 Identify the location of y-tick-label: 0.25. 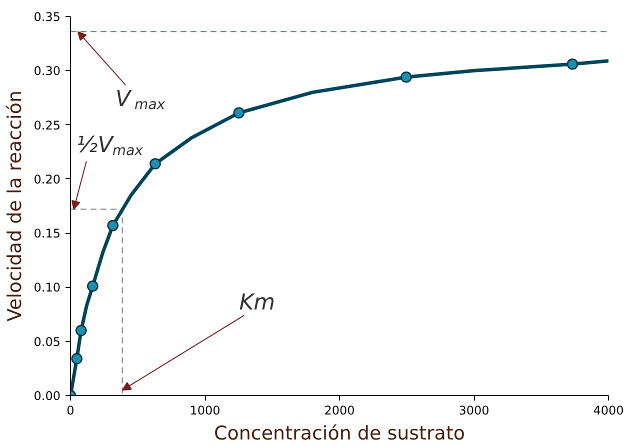
(47, 125).